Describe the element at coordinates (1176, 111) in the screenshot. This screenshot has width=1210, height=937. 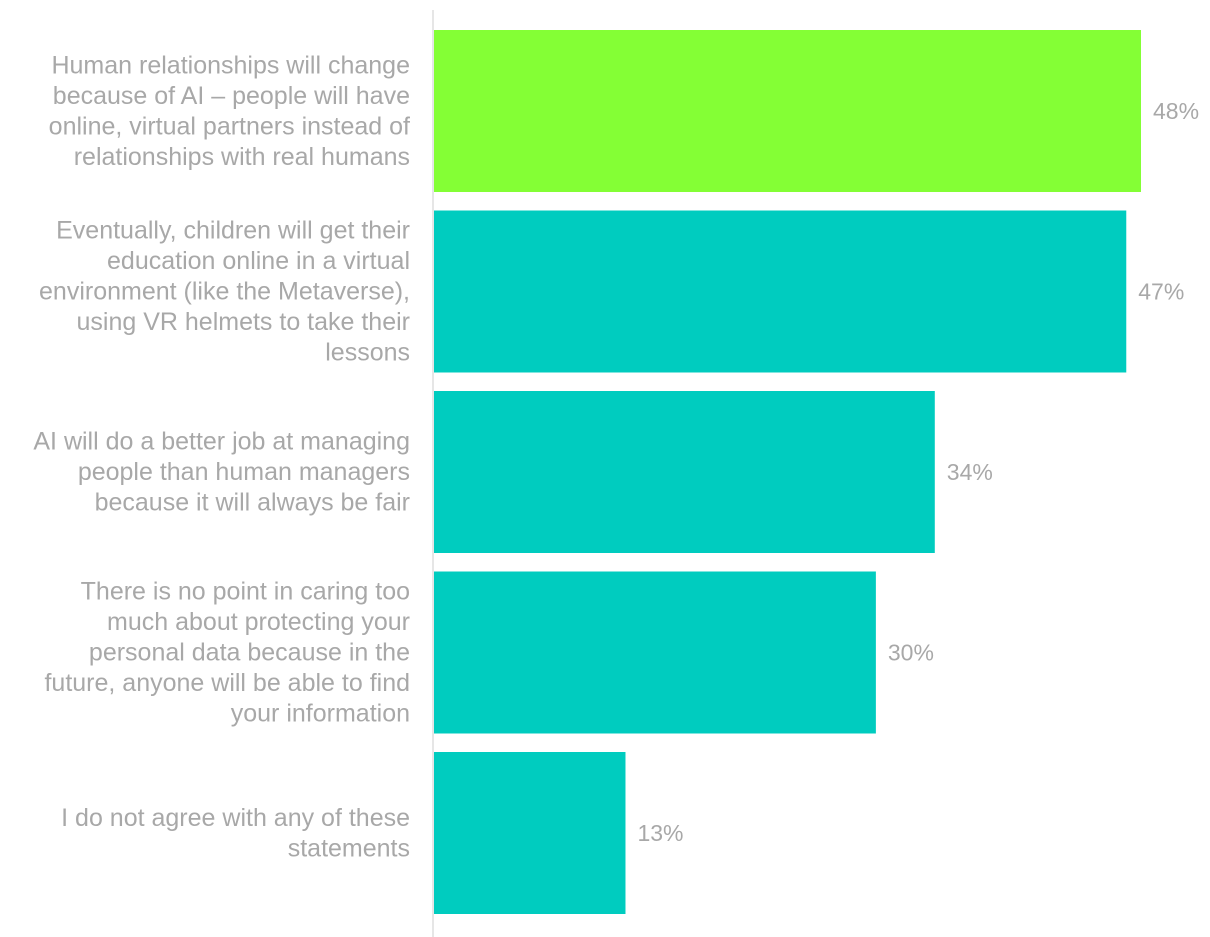
I see `value-label-1: 48%` at that location.